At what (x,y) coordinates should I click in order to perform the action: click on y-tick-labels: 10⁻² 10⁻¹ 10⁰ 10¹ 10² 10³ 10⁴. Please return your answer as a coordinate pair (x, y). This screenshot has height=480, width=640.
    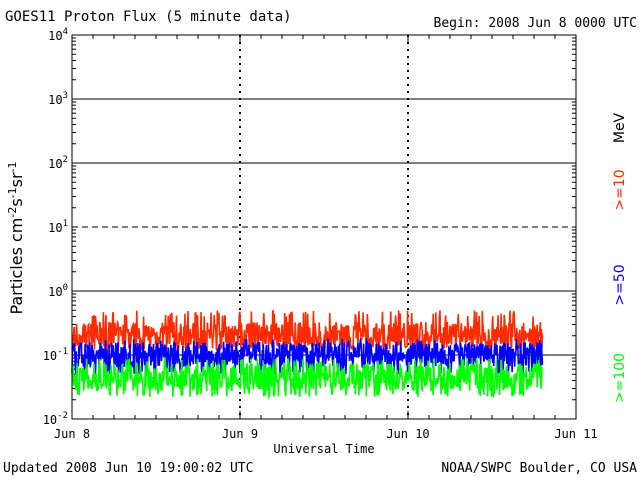
    Looking at the image, I should click on (55, 227).